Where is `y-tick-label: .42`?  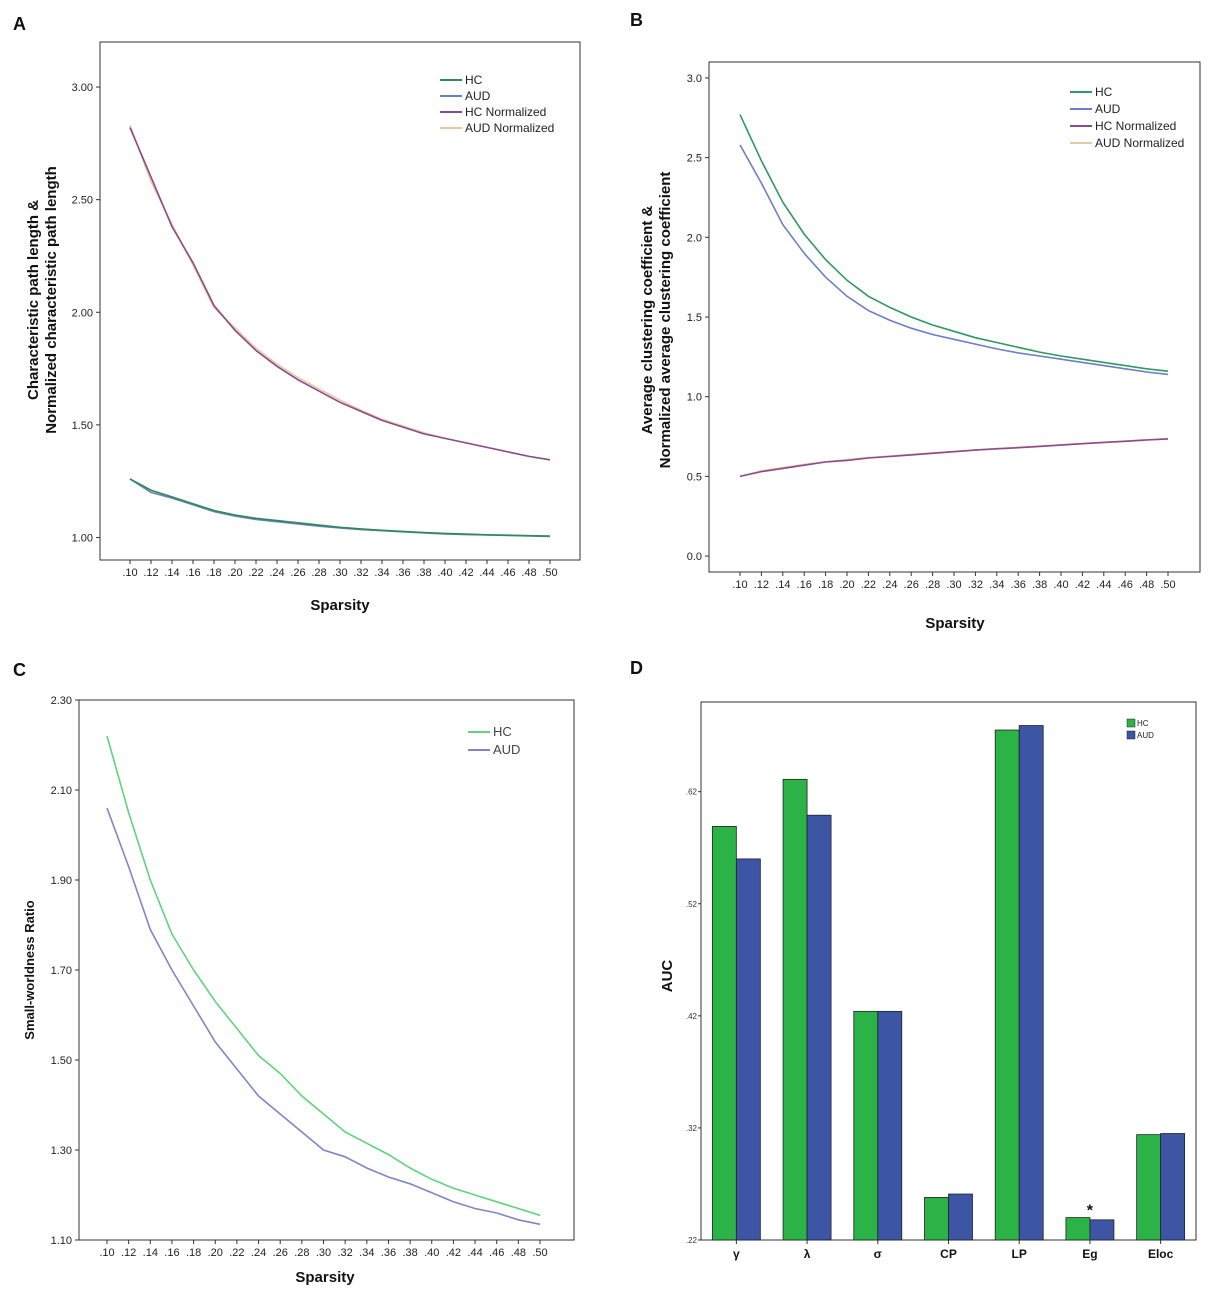
y-tick-label: .42 is located at coordinates (692, 1016).